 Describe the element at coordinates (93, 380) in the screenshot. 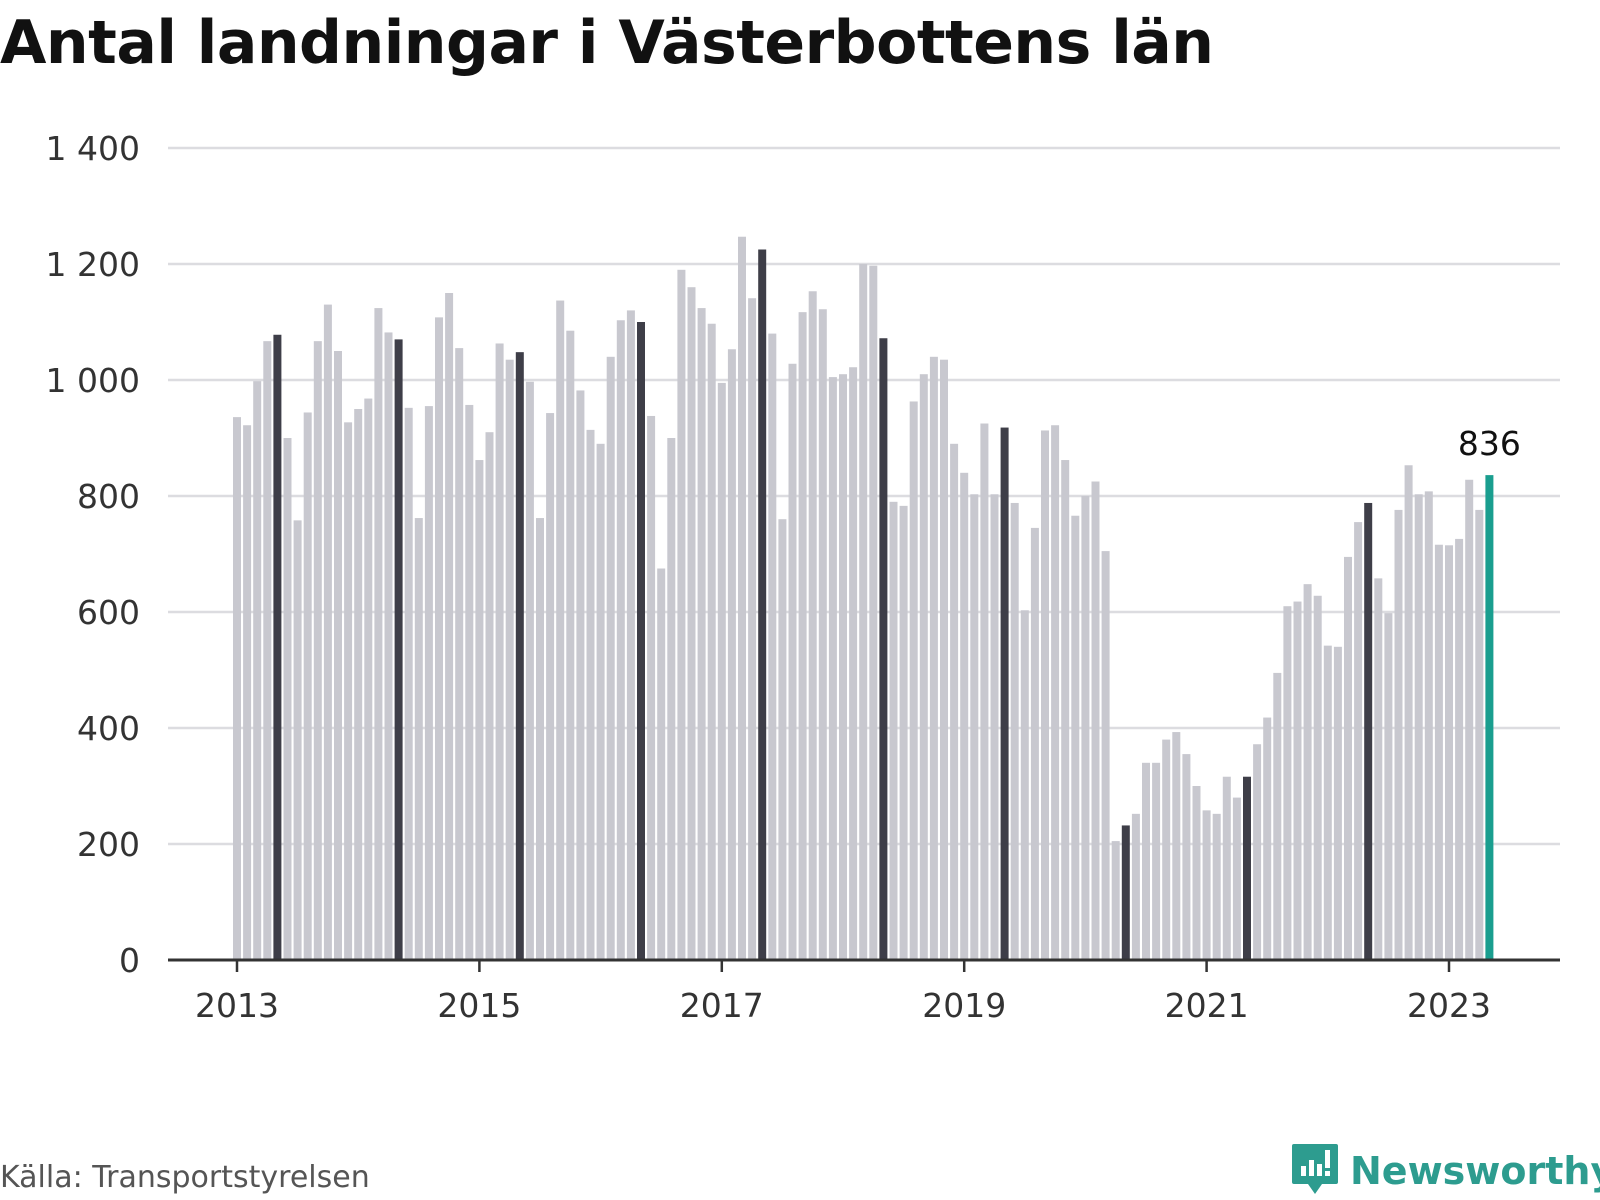

I see `y-tick-label: 1 000` at that location.